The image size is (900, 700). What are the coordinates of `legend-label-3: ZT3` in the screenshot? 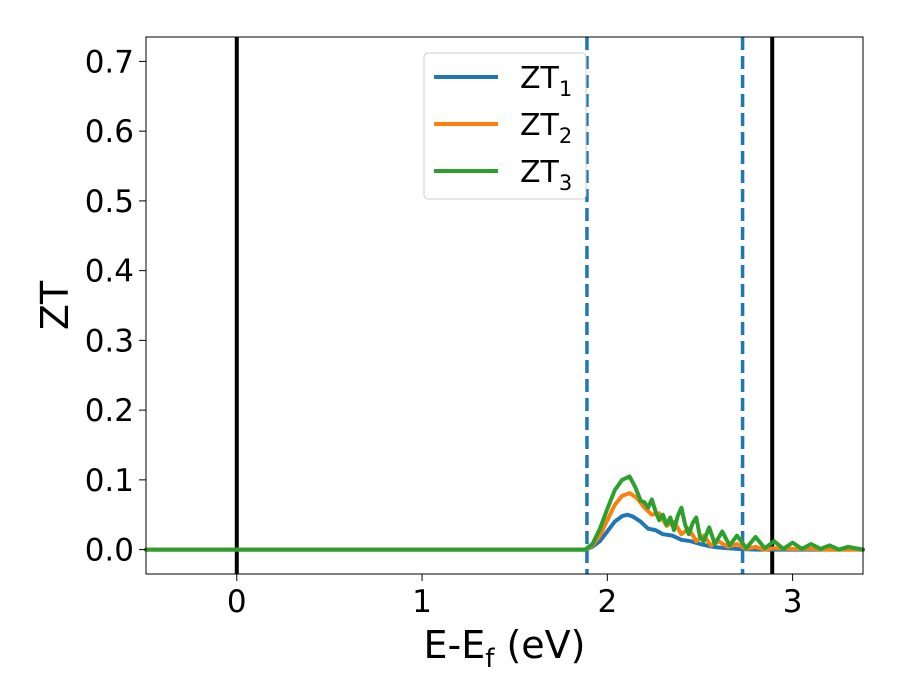 It's located at (546, 175).